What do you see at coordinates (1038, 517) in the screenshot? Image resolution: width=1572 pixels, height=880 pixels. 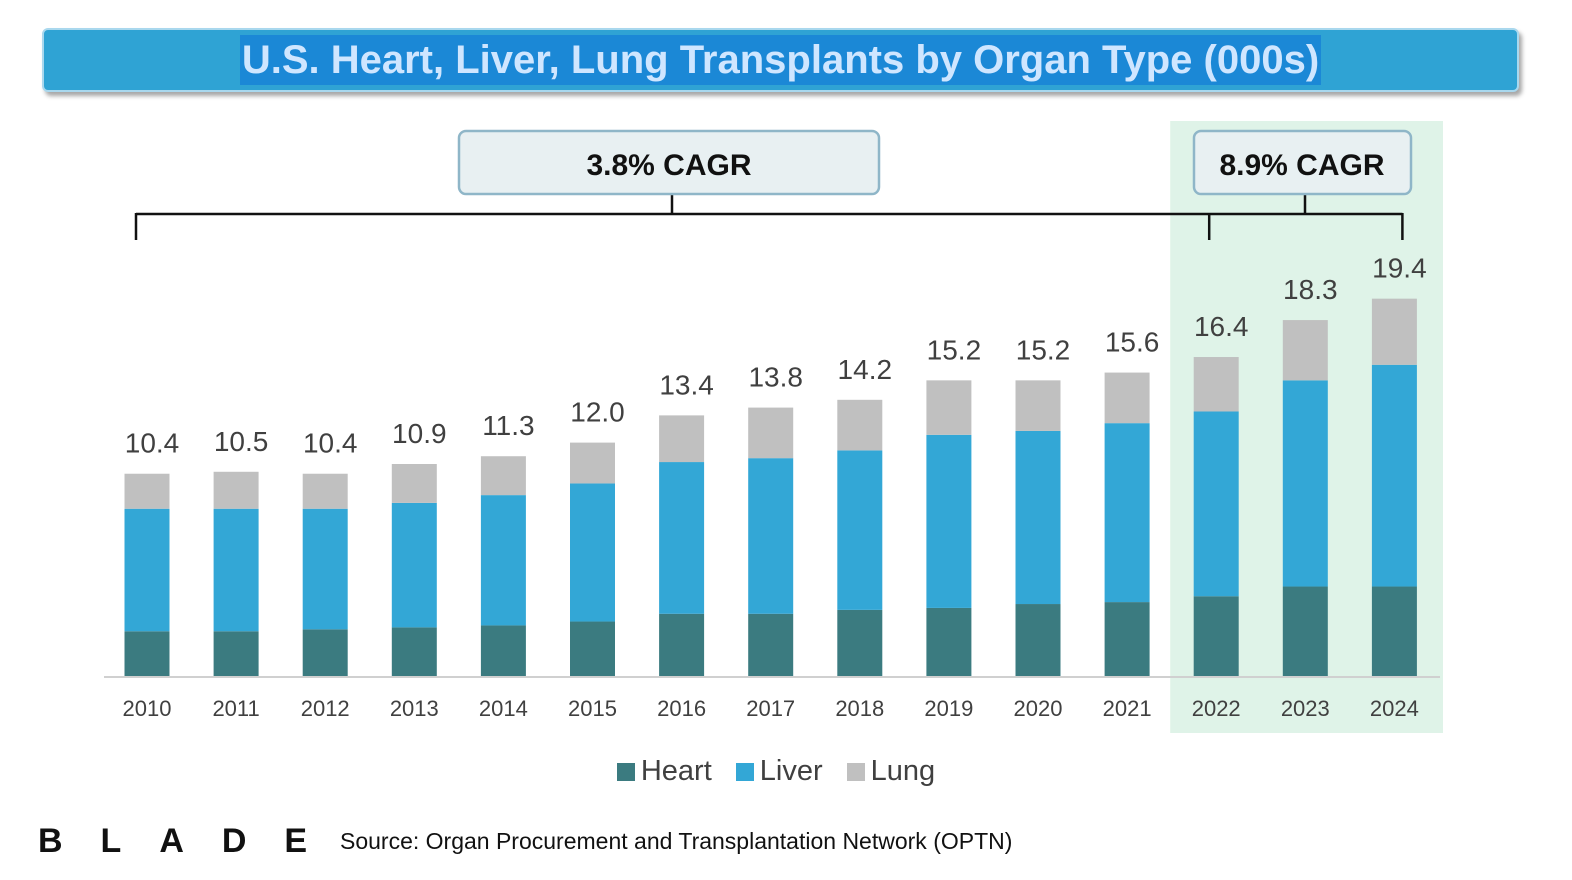 I see `bar-liver-2020` at bounding box center [1038, 517].